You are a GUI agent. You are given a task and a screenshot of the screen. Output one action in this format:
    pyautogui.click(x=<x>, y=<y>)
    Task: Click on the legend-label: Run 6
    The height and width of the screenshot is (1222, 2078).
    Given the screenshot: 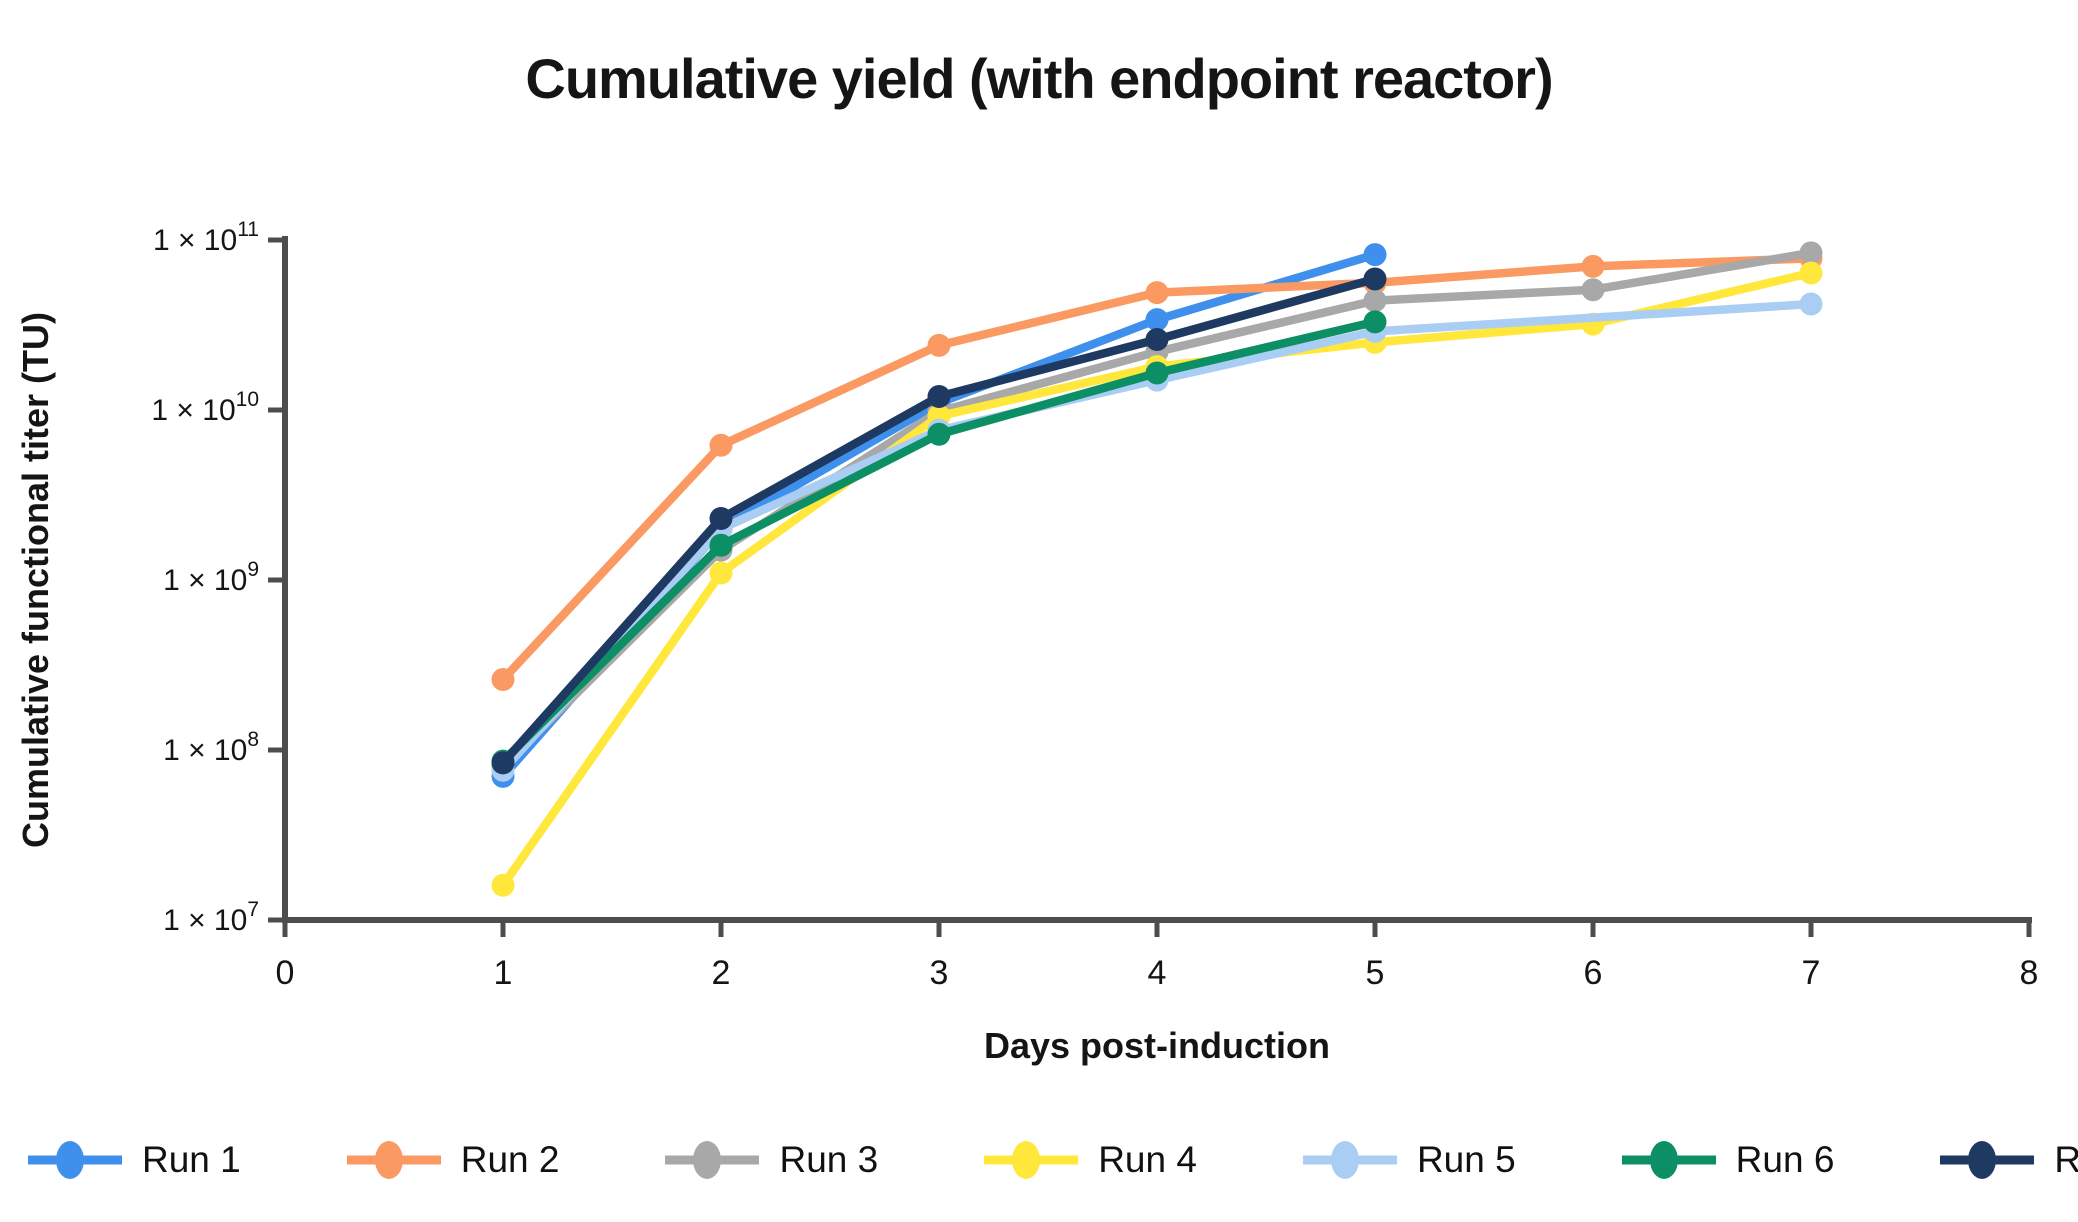 What is the action you would take?
    pyautogui.click(x=1785, y=1159)
    